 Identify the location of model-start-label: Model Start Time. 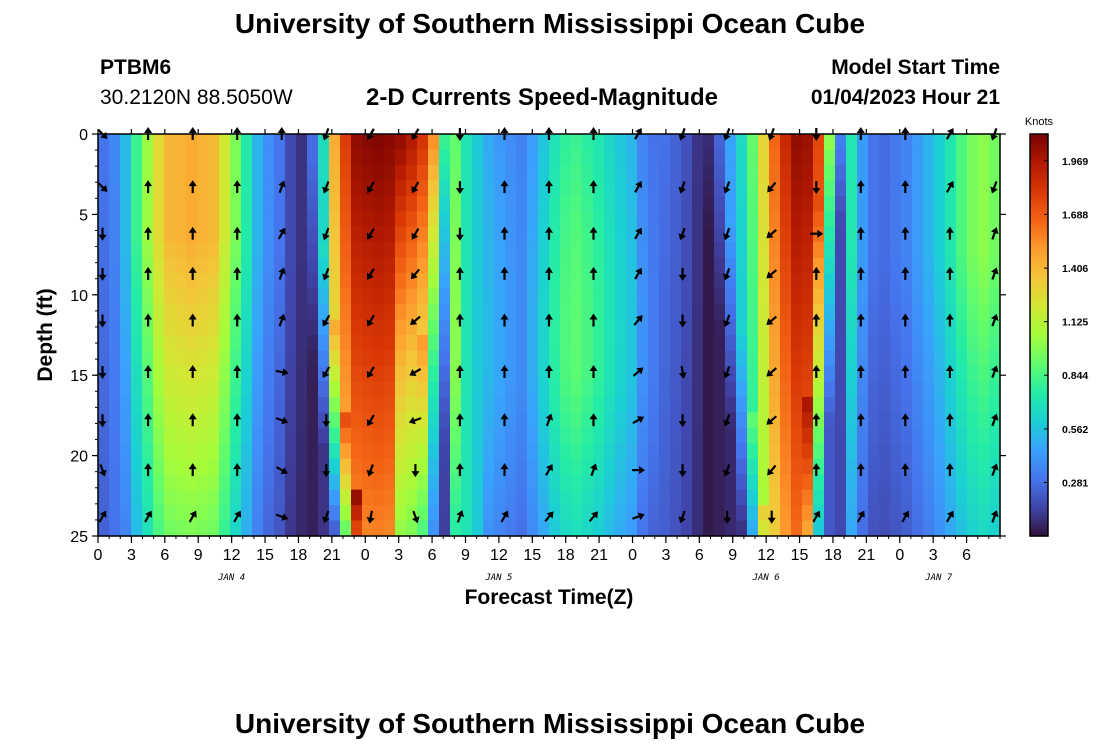
(915, 67).